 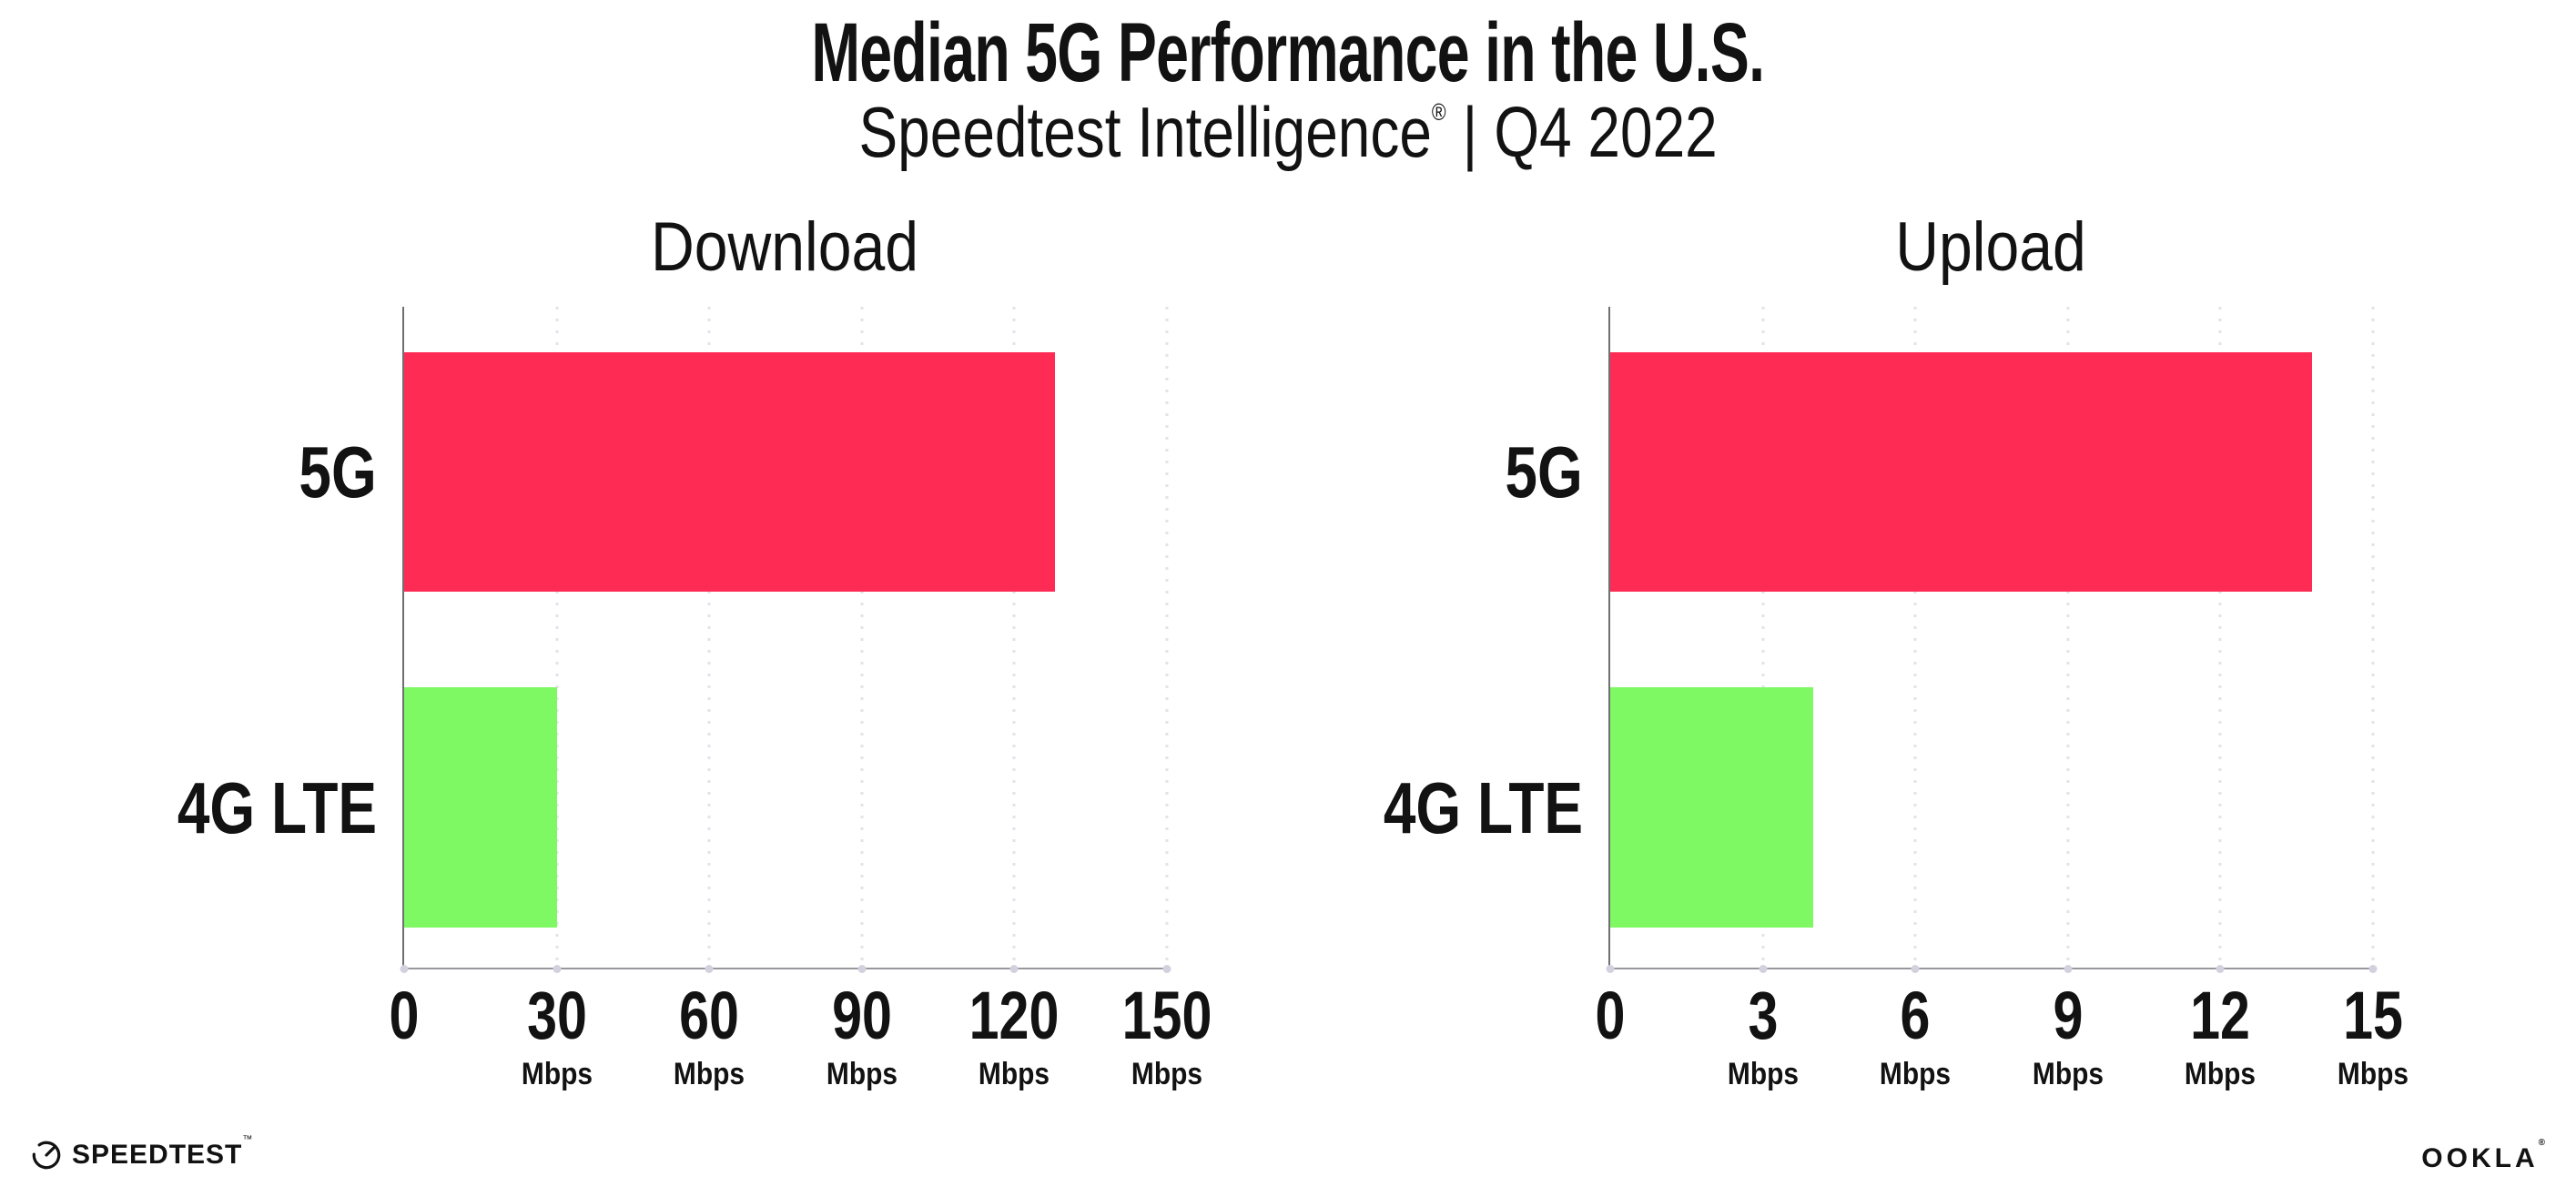 What do you see at coordinates (480, 808) in the screenshot?
I see `bar-4g-lte-download` at bounding box center [480, 808].